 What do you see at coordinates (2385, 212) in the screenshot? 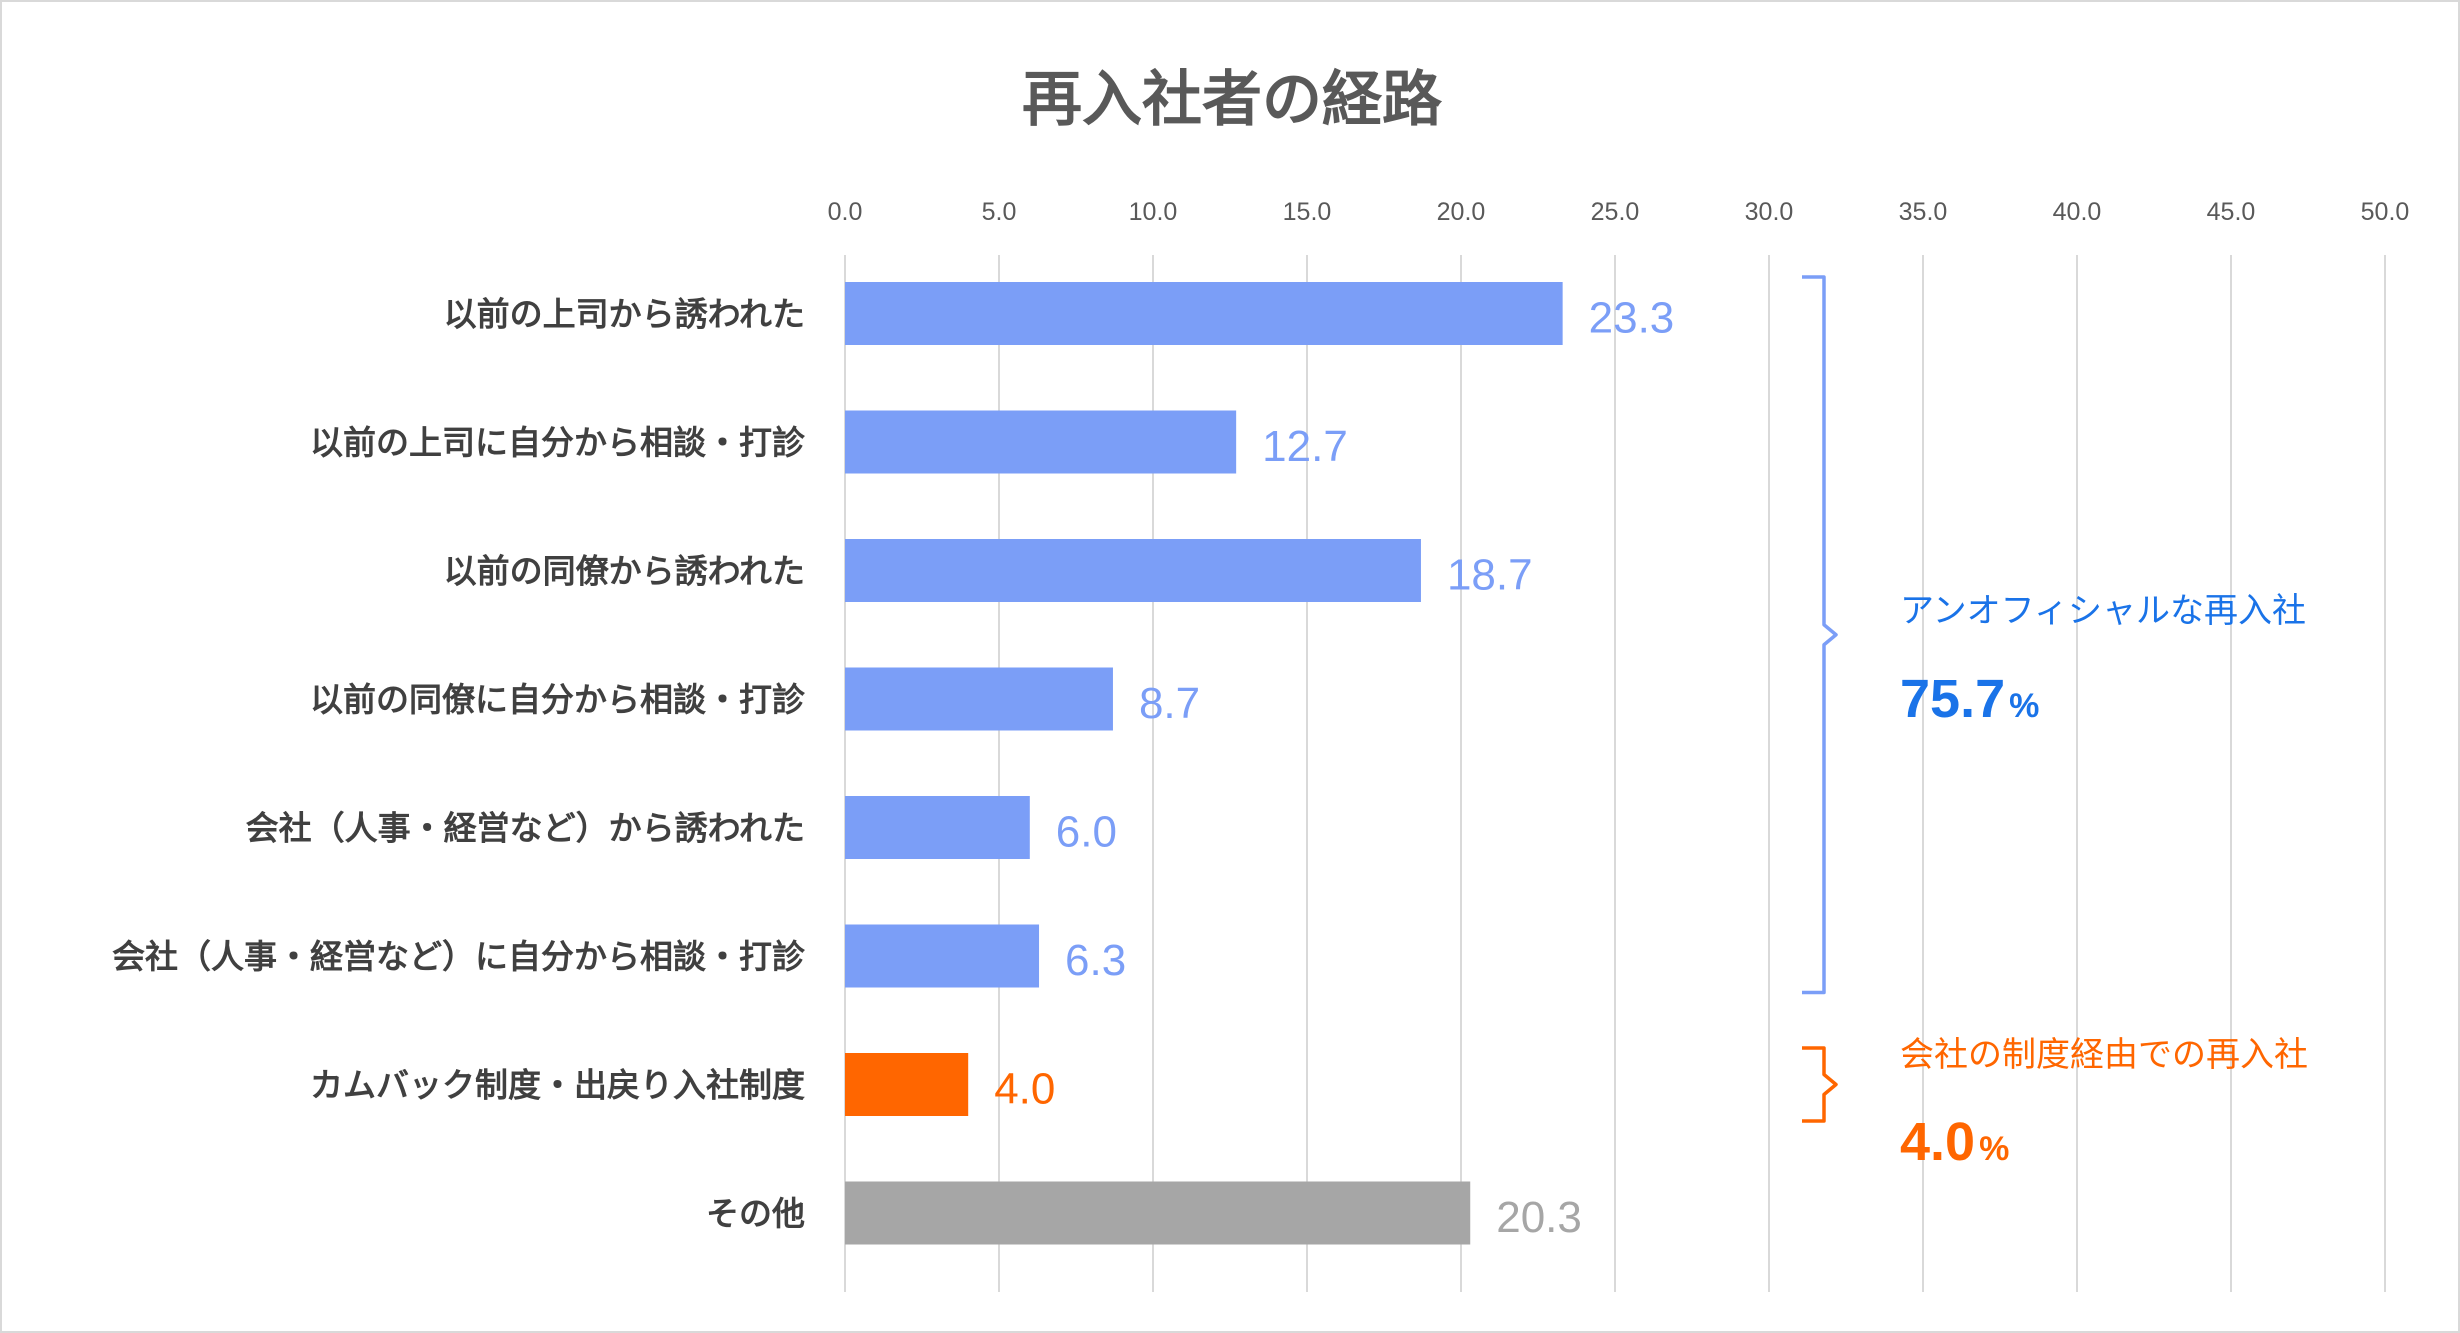
I see `x-tick-label: 50.0` at bounding box center [2385, 212].